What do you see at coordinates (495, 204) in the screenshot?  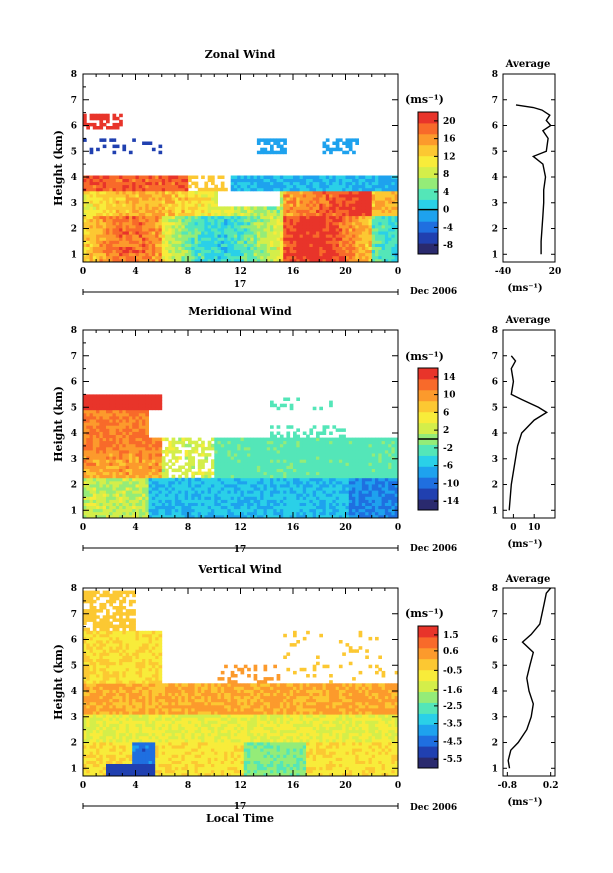 I see `zonal-avg-ytick-label: 3` at bounding box center [495, 204].